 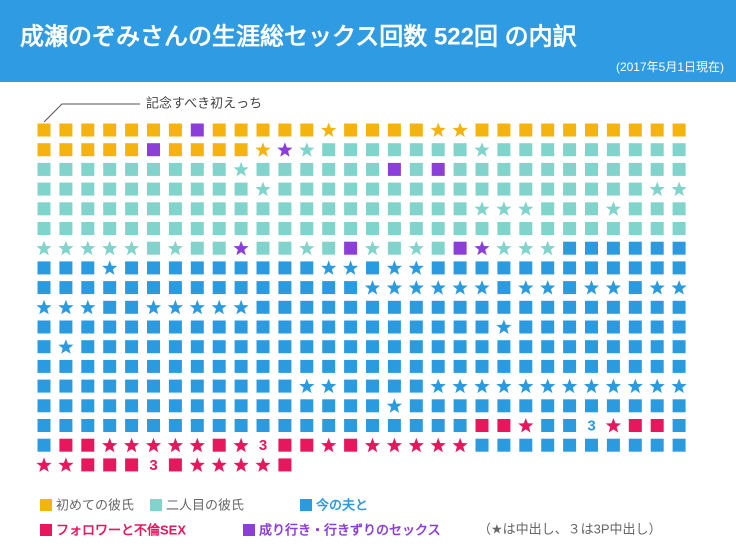 I want to click on legend-label: フォロワーと不倫SEX, so click(x=121, y=529).